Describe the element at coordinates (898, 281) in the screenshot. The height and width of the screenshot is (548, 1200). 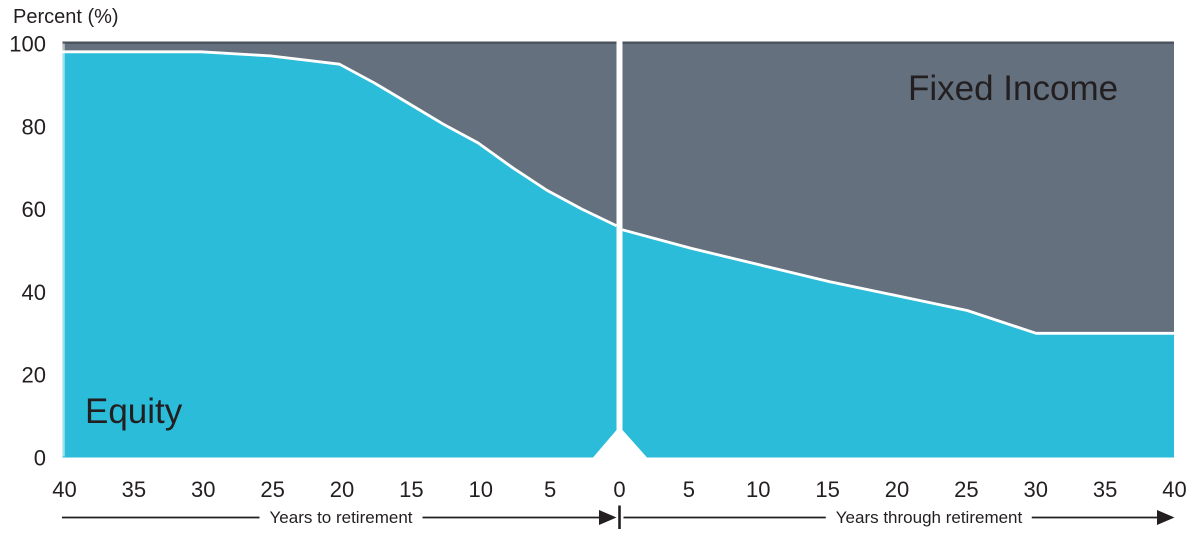
I see `glide-path-line-right` at that location.